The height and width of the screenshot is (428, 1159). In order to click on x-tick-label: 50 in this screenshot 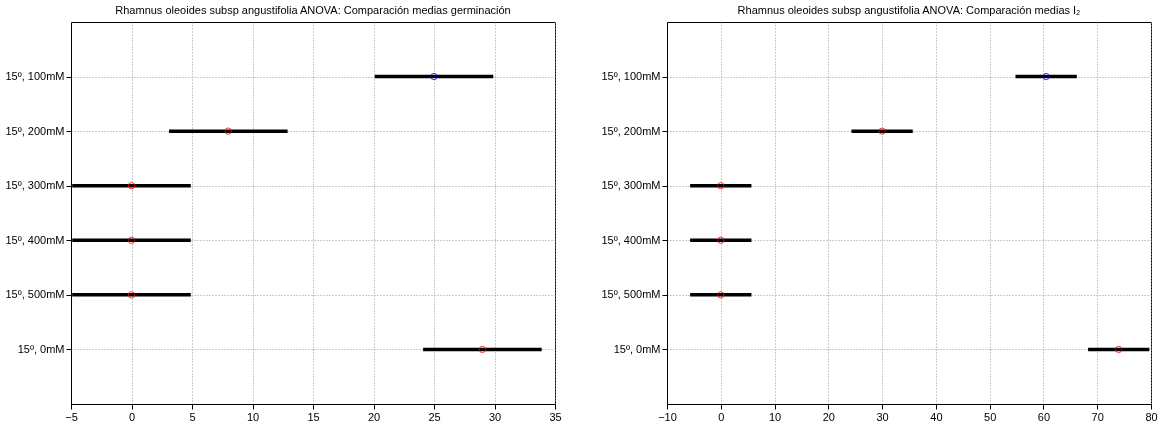, I will do `click(990, 416)`.